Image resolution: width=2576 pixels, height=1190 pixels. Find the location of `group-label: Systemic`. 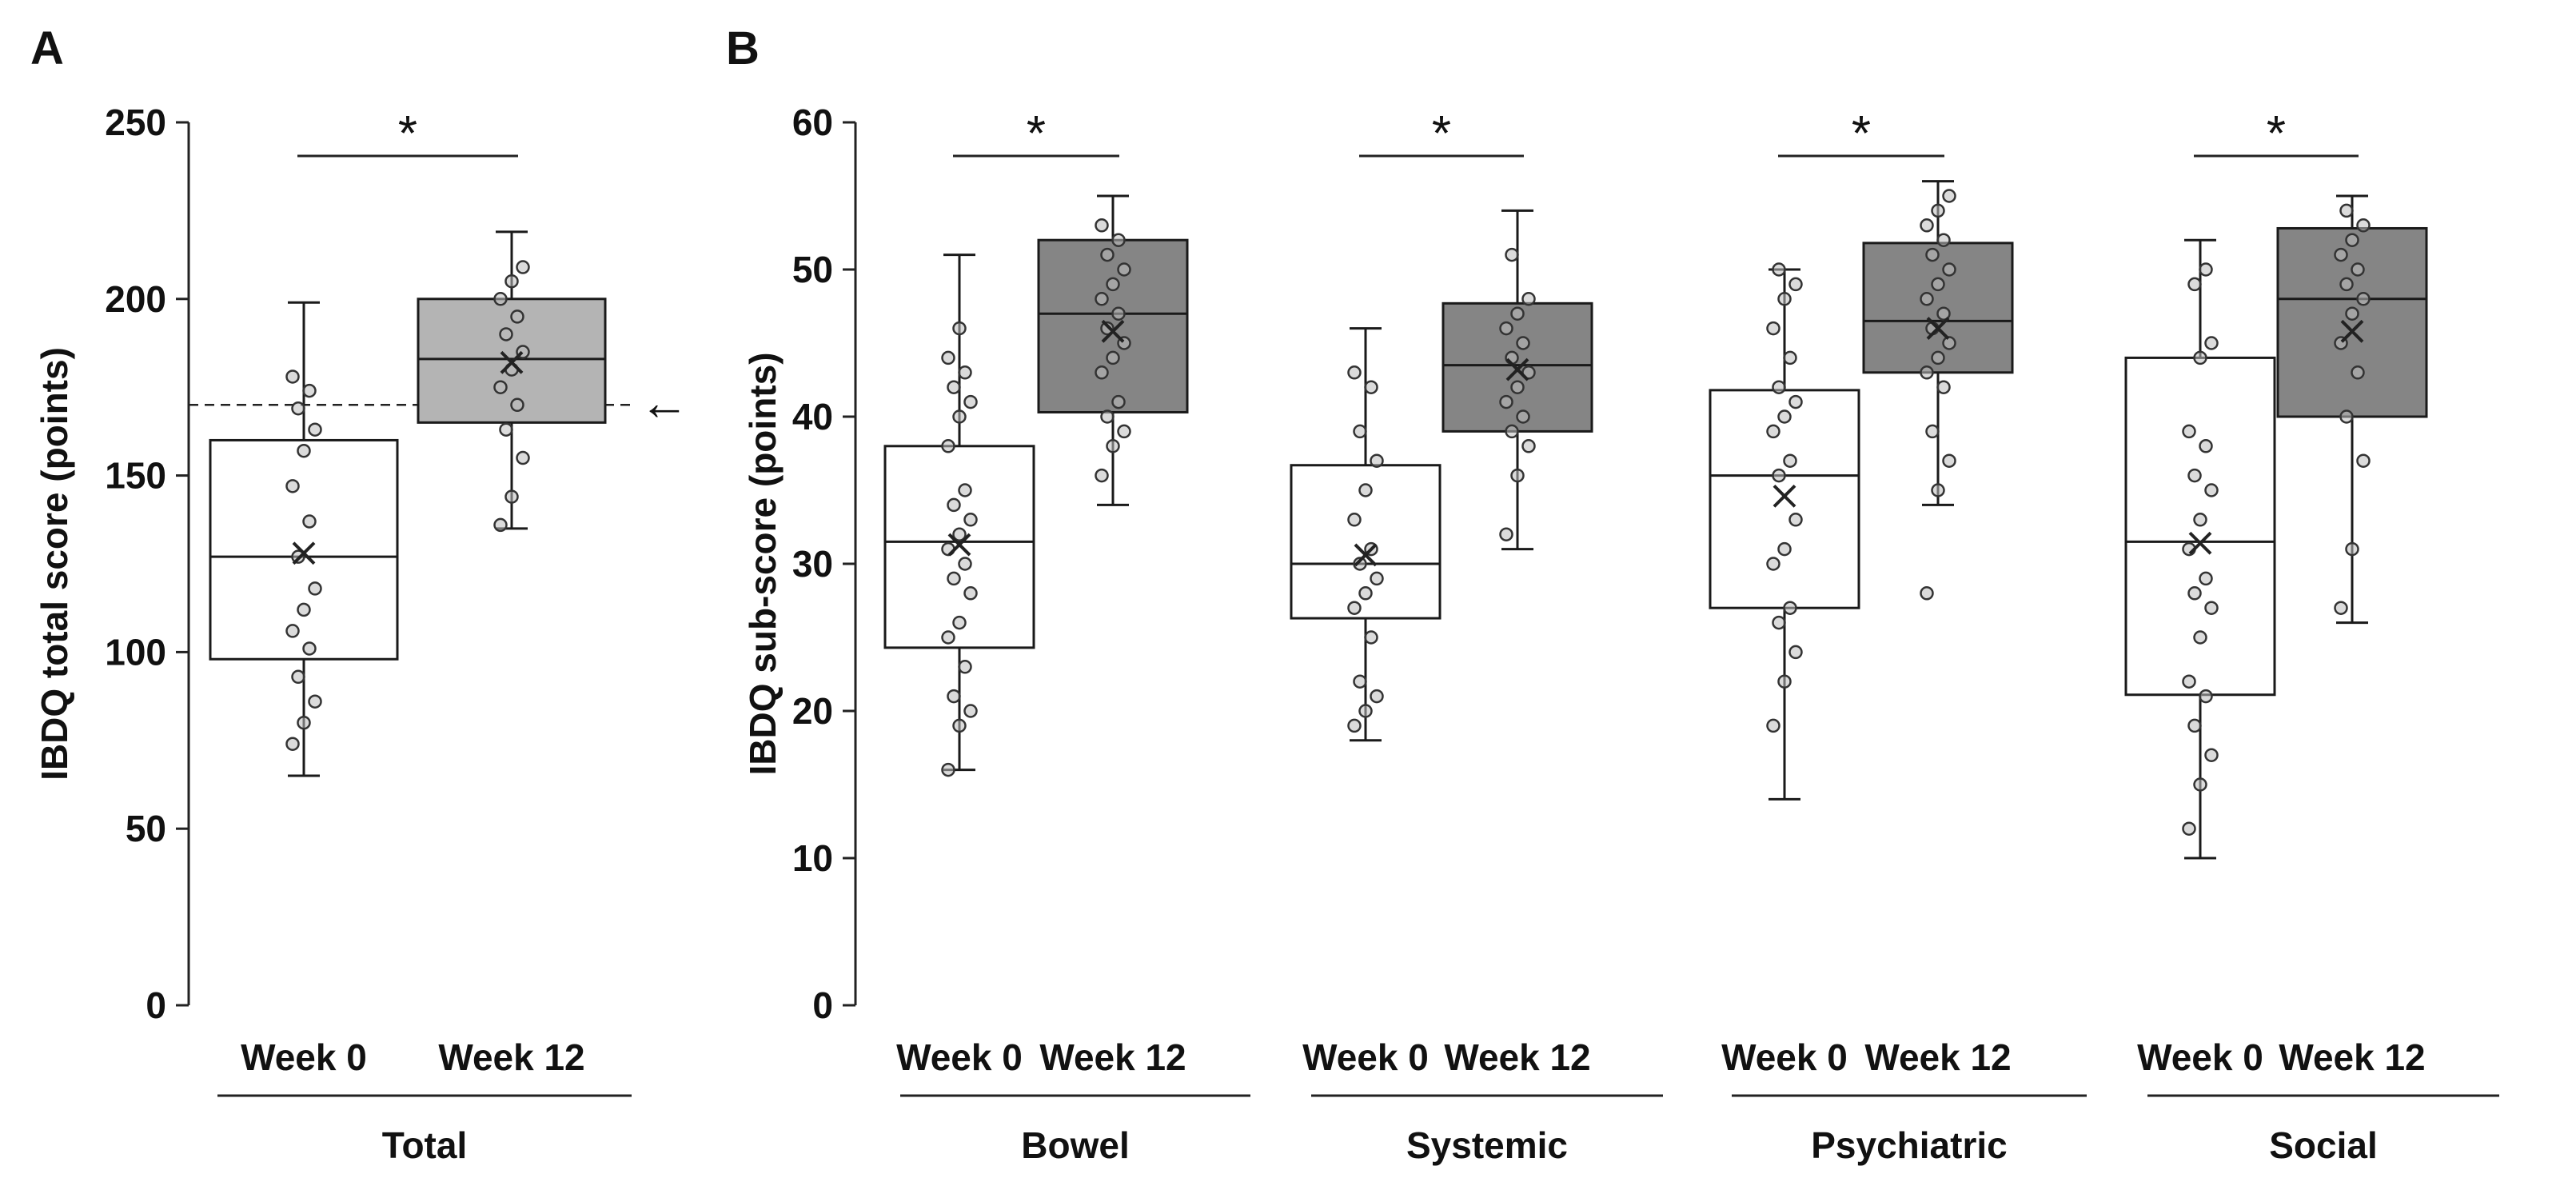

group-label: Systemic is located at coordinates (1487, 1145).